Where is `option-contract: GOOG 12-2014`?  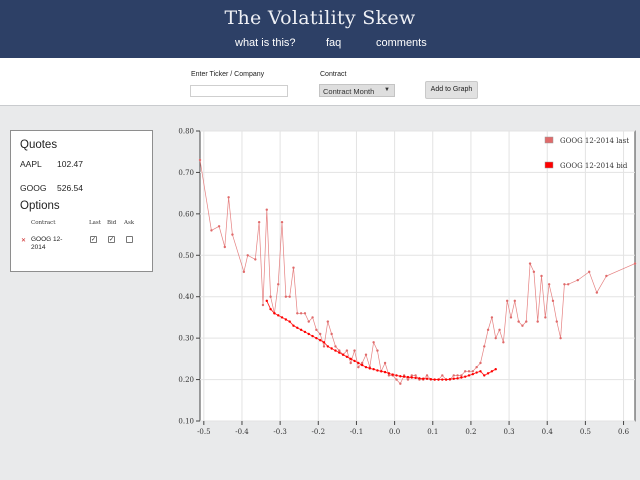
option-contract: GOOG 12-2014 is located at coordinates (47, 243).